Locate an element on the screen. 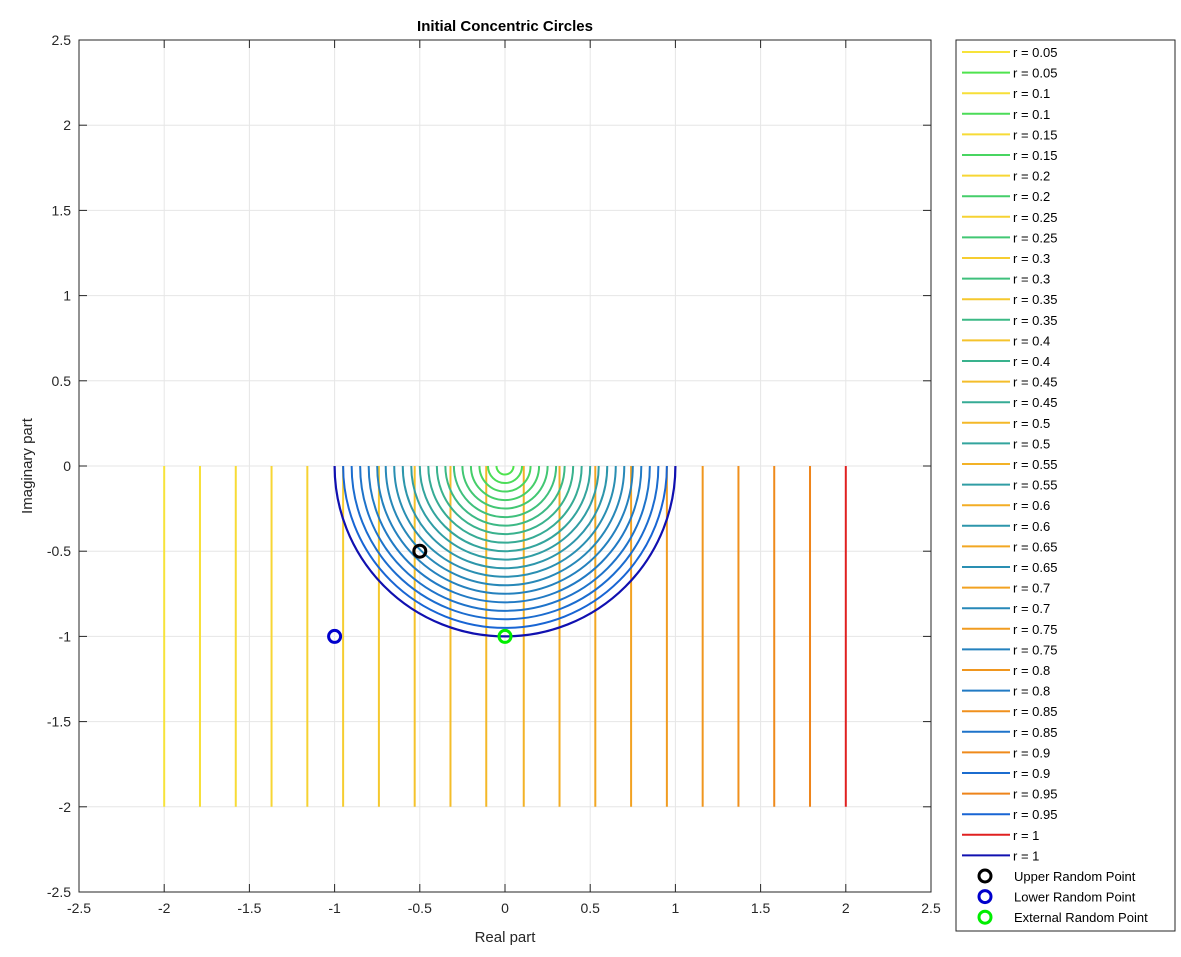 This screenshot has width=1181, height=957. semicircle-r-0.1 is located at coordinates (505, 475).